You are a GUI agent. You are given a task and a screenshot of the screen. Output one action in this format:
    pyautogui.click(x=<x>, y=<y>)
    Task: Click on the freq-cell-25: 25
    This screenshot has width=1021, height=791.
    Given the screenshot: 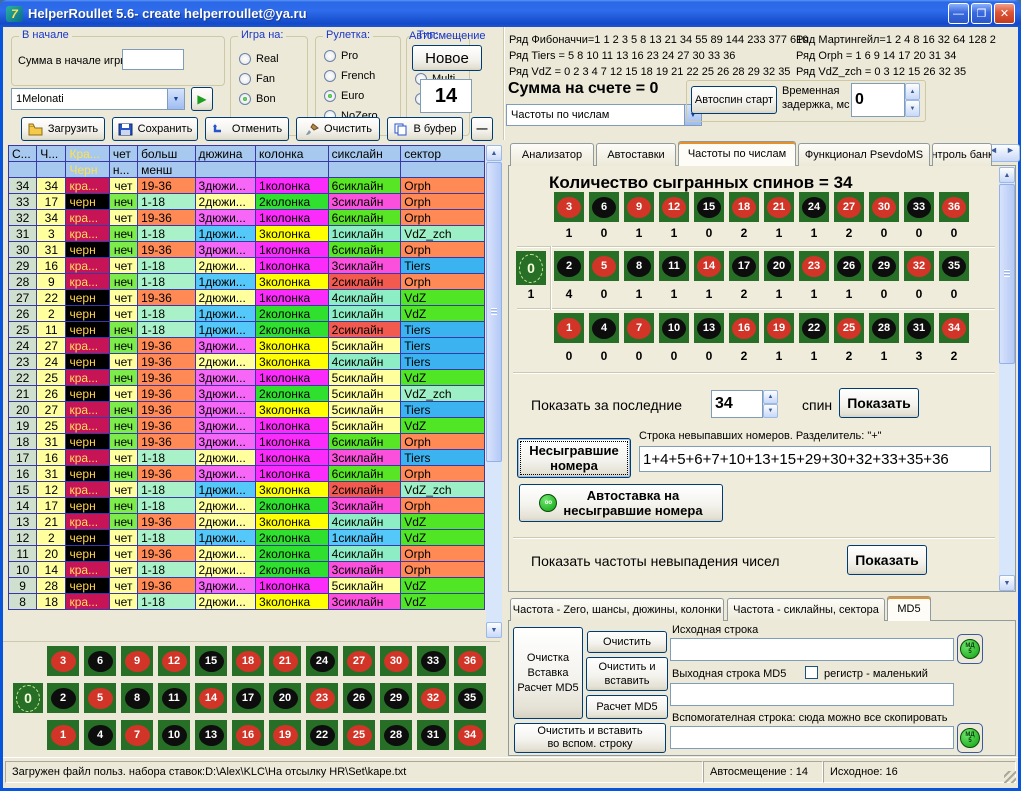 What is the action you would take?
    pyautogui.click(x=849, y=328)
    